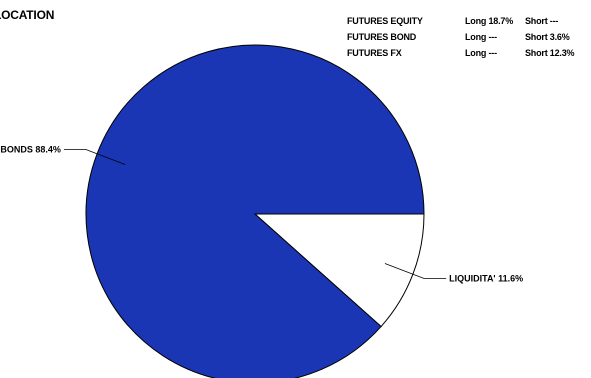  I want to click on futures-row-fx: FUTURES FX Long --- Short 12.3%, so click(461, 53).